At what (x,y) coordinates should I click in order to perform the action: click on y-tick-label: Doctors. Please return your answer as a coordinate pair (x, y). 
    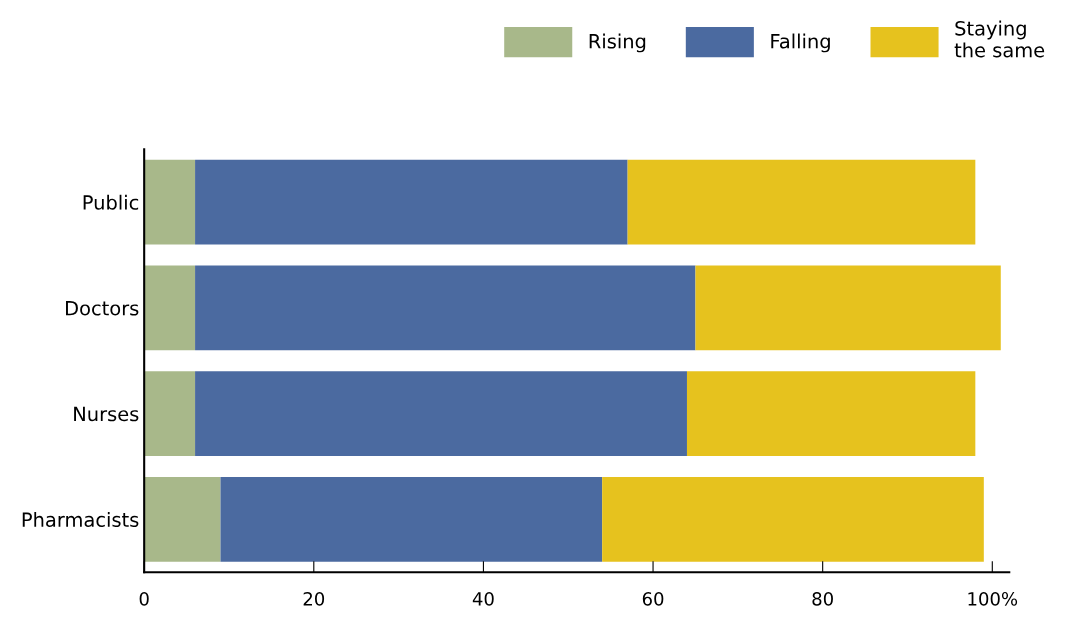
    Looking at the image, I should click on (102, 308).